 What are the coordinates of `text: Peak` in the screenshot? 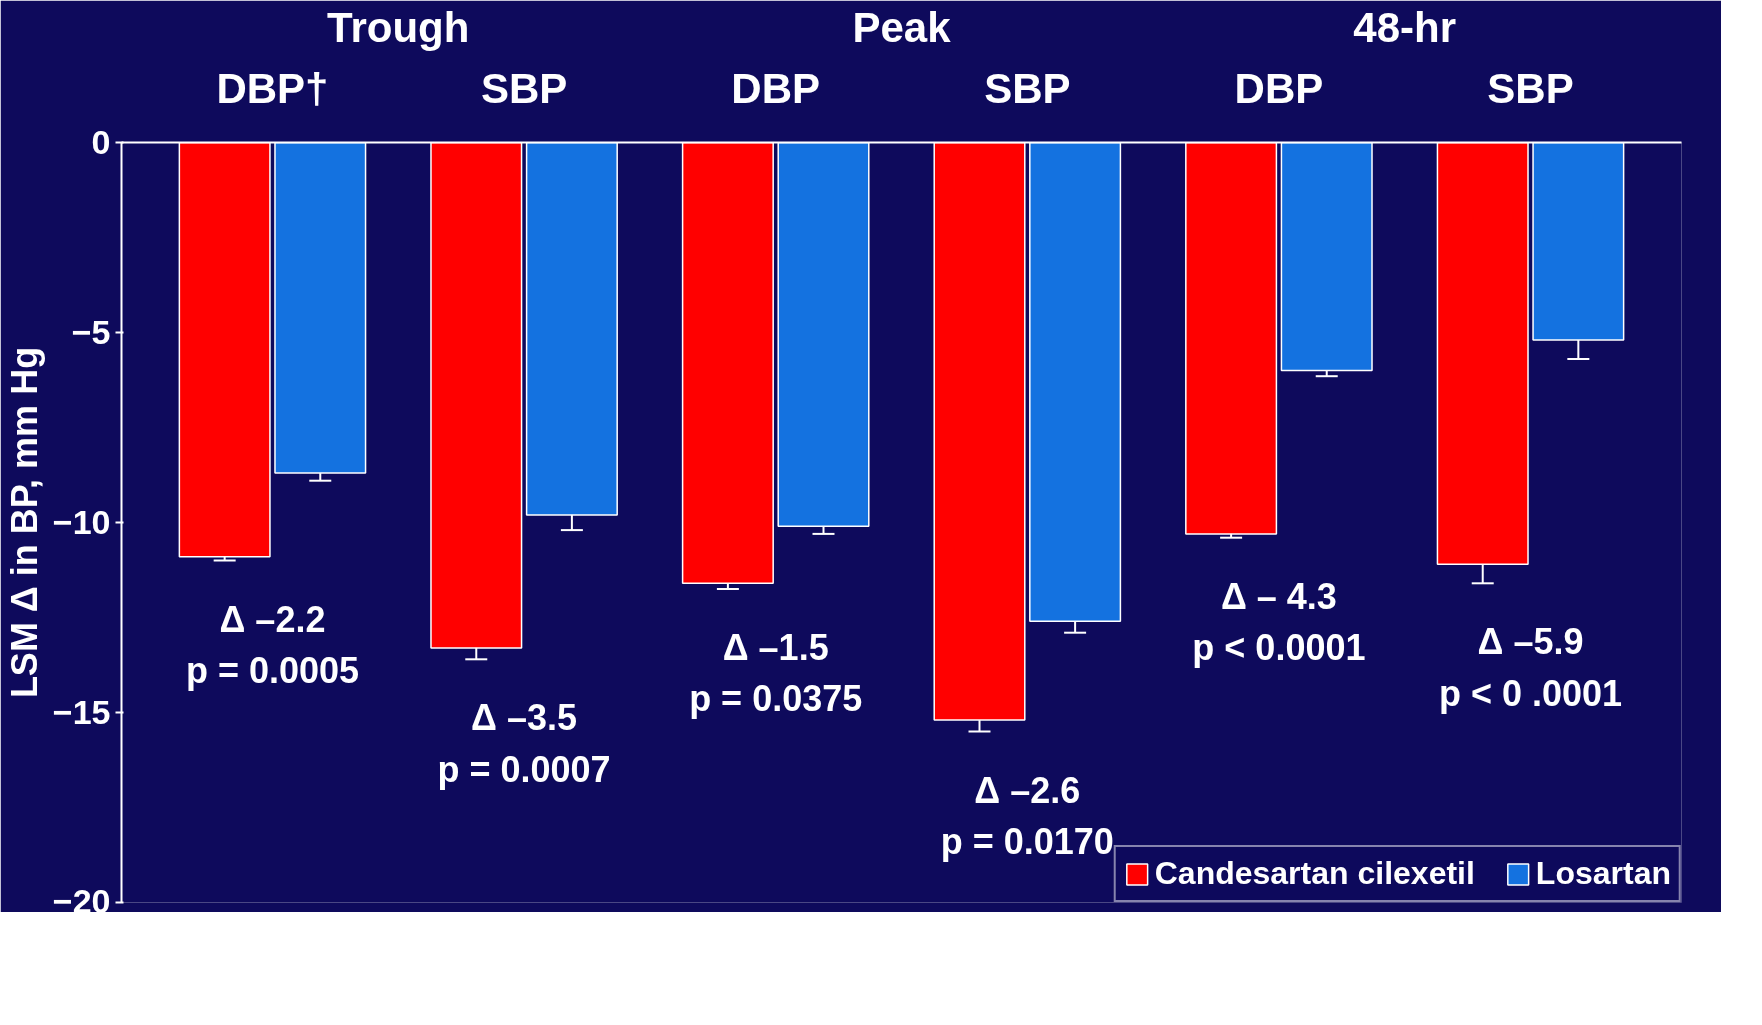 It's located at (902, 27).